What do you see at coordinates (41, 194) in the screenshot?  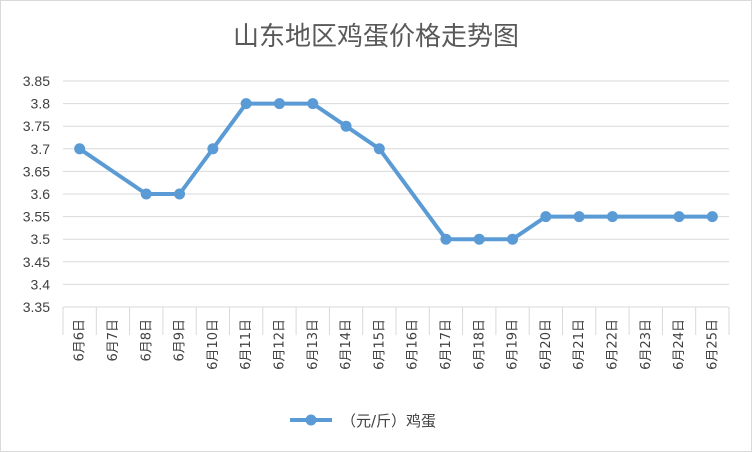 I see `y-tick-label: 3.6` at bounding box center [41, 194].